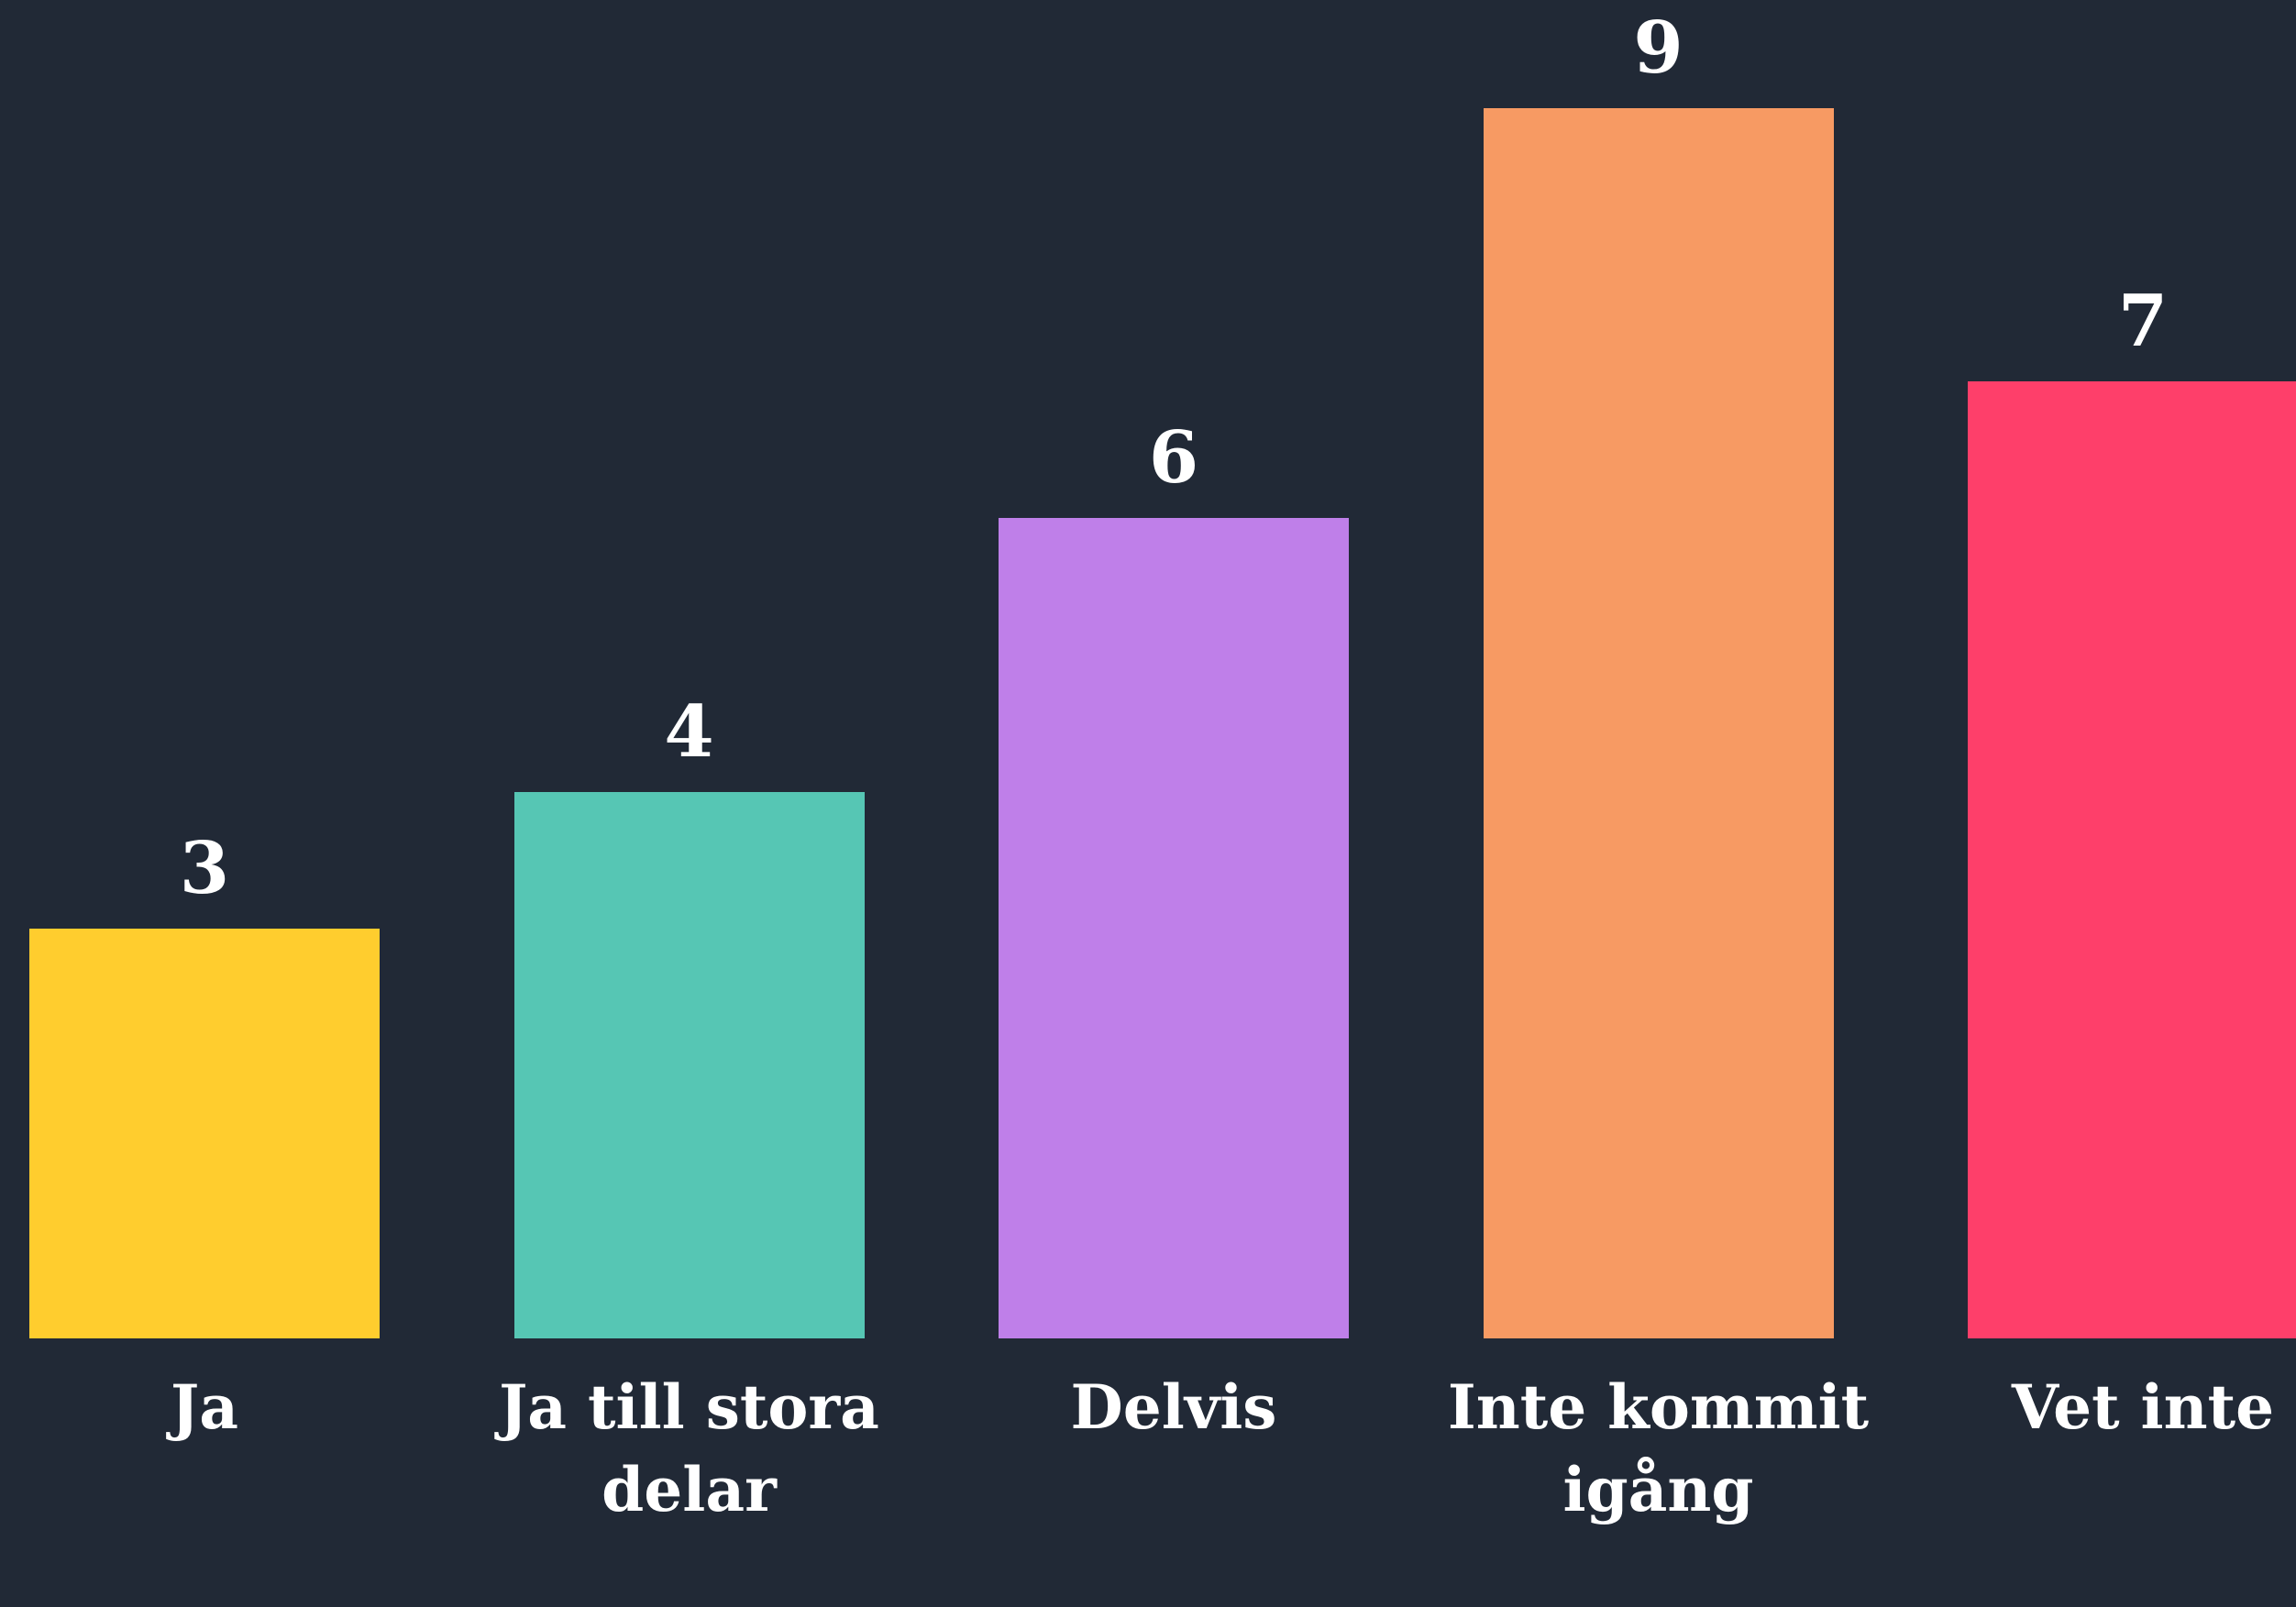  Describe the element at coordinates (1658, 48) in the screenshot. I see `value-label: 9` at that location.